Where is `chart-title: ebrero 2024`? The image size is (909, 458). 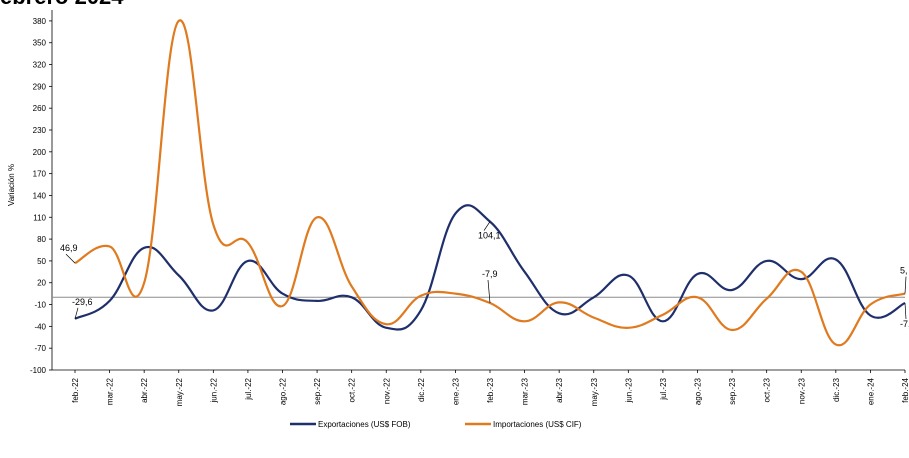
chart-title: ebrero 2024 is located at coordinates (62, 5).